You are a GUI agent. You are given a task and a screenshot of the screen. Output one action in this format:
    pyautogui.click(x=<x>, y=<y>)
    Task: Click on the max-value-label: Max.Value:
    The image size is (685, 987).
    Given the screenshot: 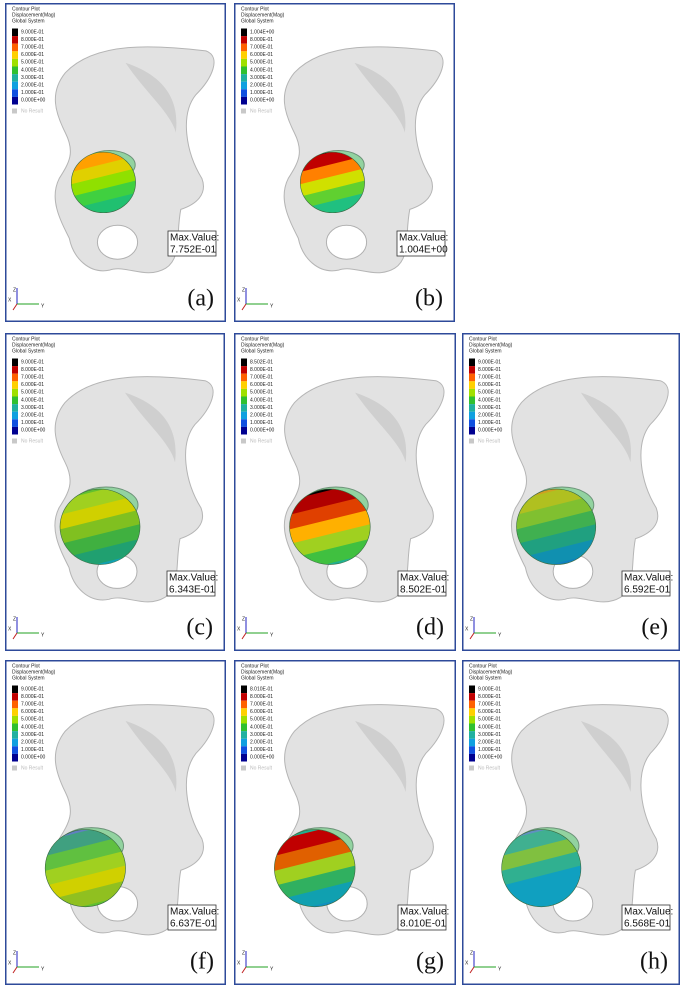 What is the action you would take?
    pyautogui.click(x=423, y=238)
    